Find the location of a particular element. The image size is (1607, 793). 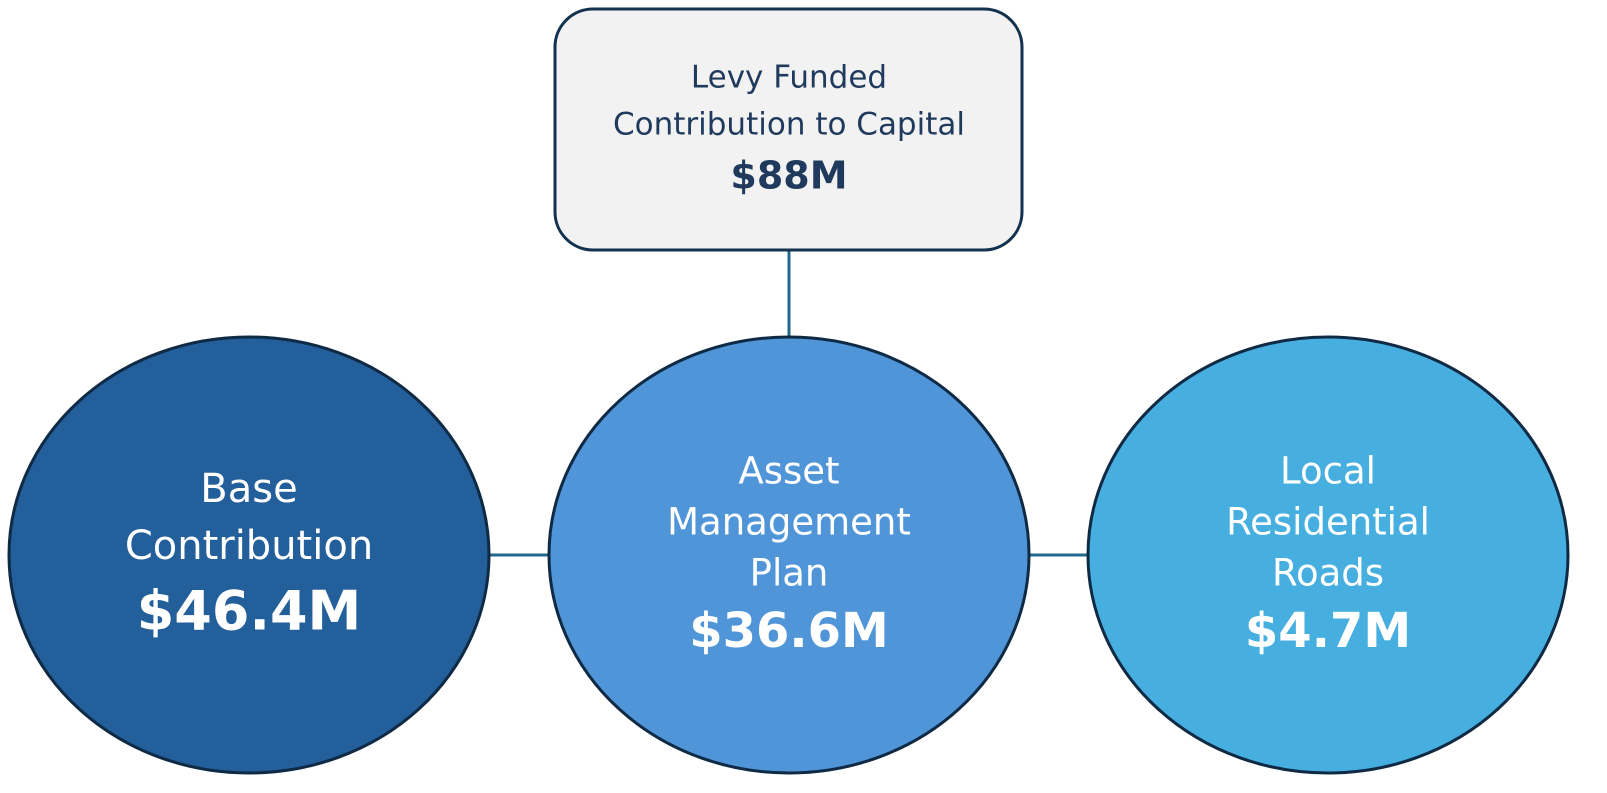

node-label: Roads is located at coordinates (1328, 573).